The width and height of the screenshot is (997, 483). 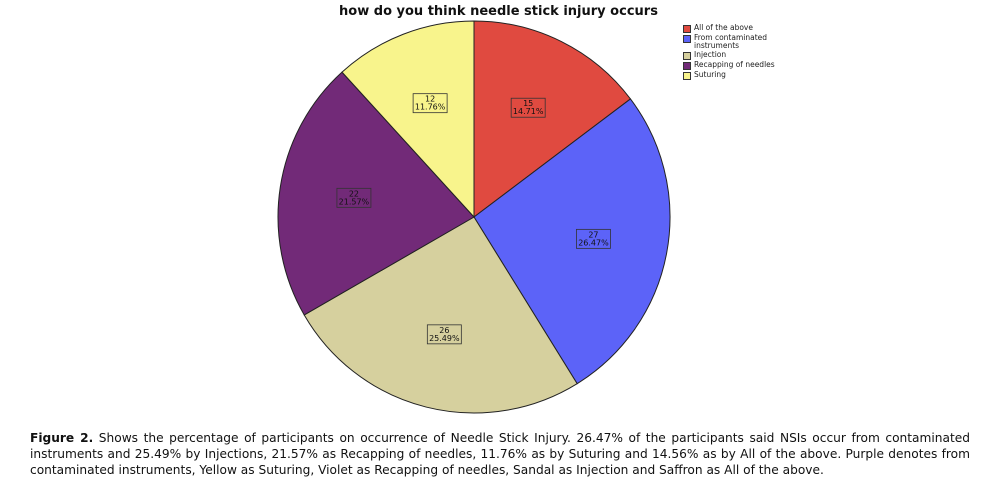 I want to click on legend-label: All of the above, so click(x=723, y=27).